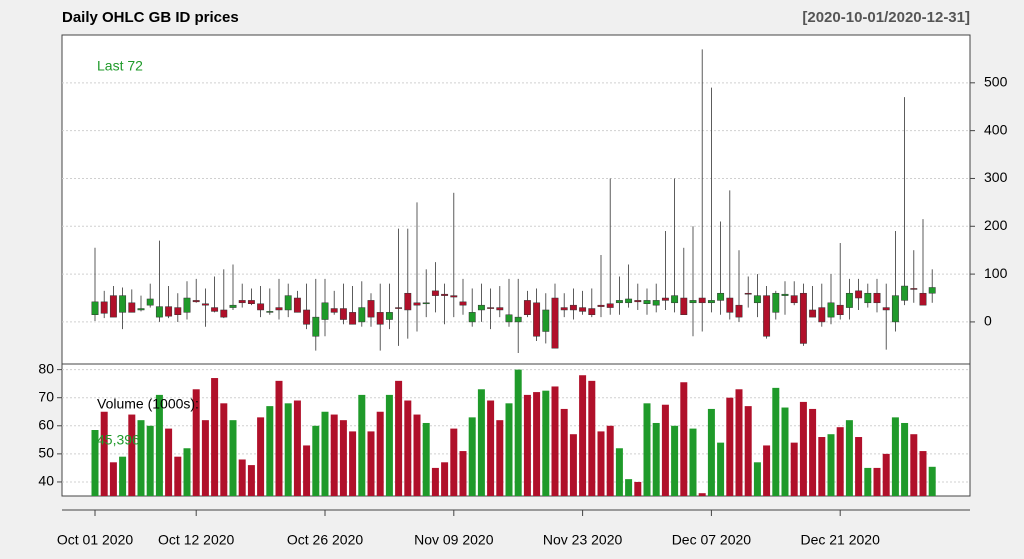 The width and height of the screenshot is (1024, 559). I want to click on x-tick-label: Oct 12 2020, so click(196, 540).